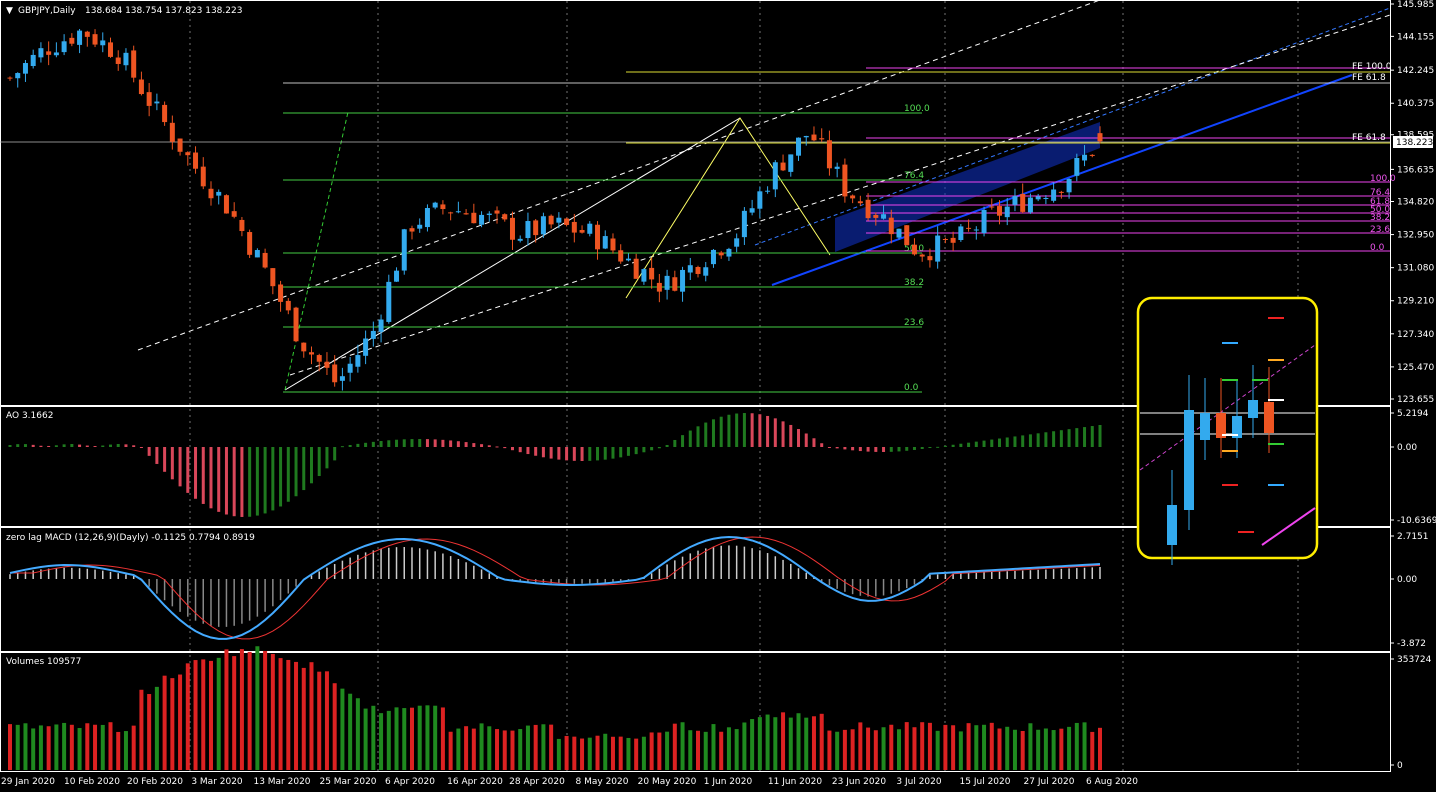  What do you see at coordinates (1413, 537) in the screenshot?
I see `sub-tick-label: 2.7151` at bounding box center [1413, 537].